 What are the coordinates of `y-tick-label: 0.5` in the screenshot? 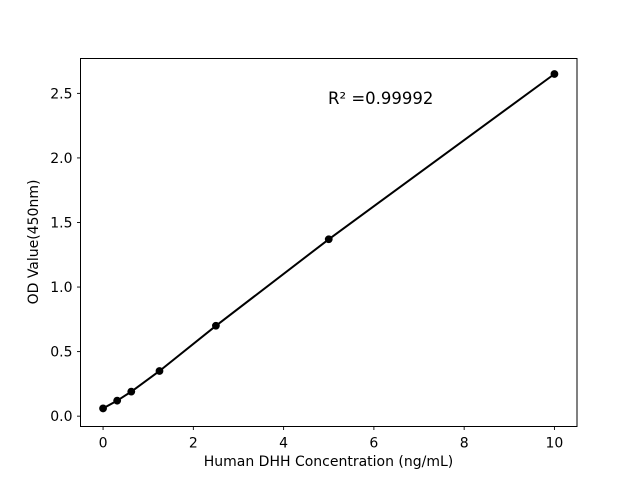 It's located at (61, 353).